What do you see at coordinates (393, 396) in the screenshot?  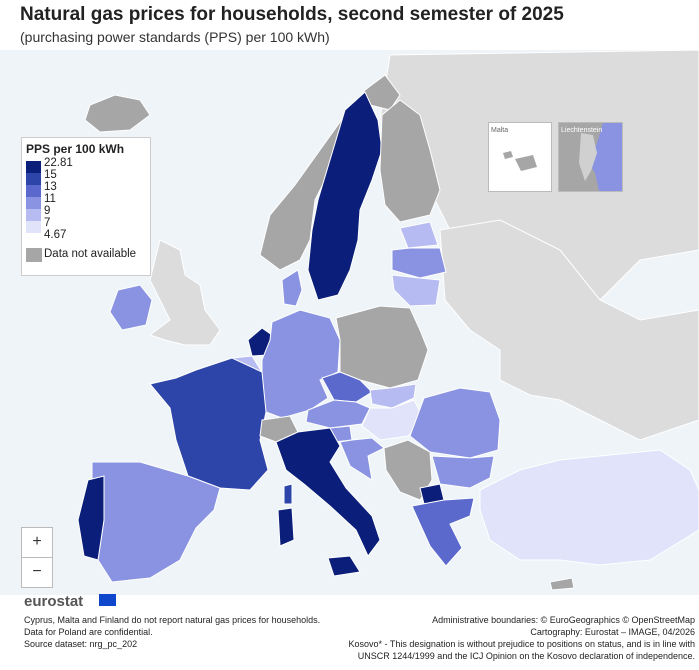 I see `region-slovakia` at bounding box center [393, 396].